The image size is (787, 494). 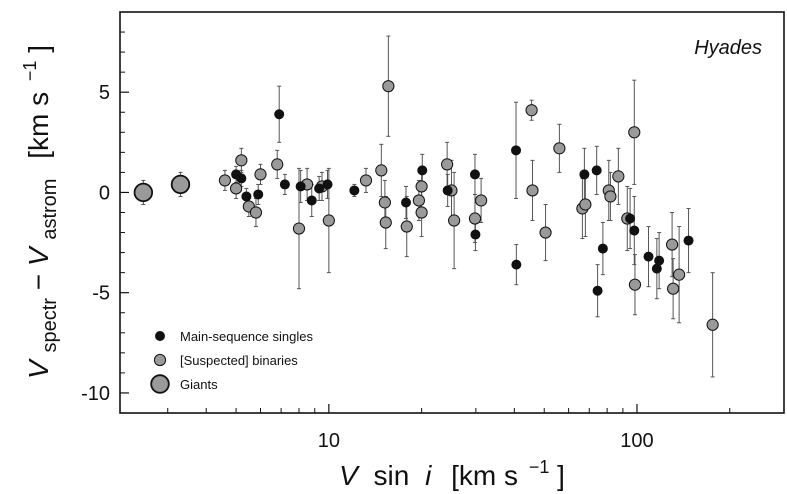 I want to click on y-axis-title: V spectr − V astrom [km s −1 ], so click(x=36, y=212).